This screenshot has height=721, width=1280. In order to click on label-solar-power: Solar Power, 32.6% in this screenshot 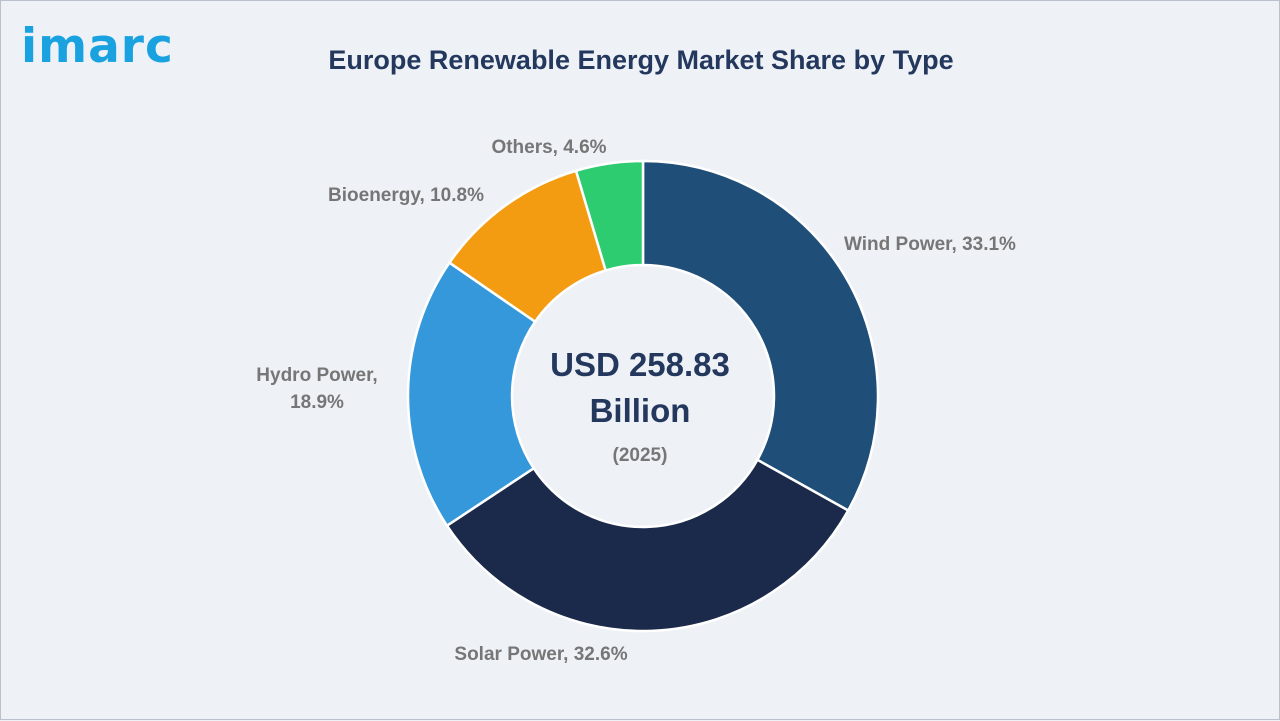, I will do `click(540, 654)`.